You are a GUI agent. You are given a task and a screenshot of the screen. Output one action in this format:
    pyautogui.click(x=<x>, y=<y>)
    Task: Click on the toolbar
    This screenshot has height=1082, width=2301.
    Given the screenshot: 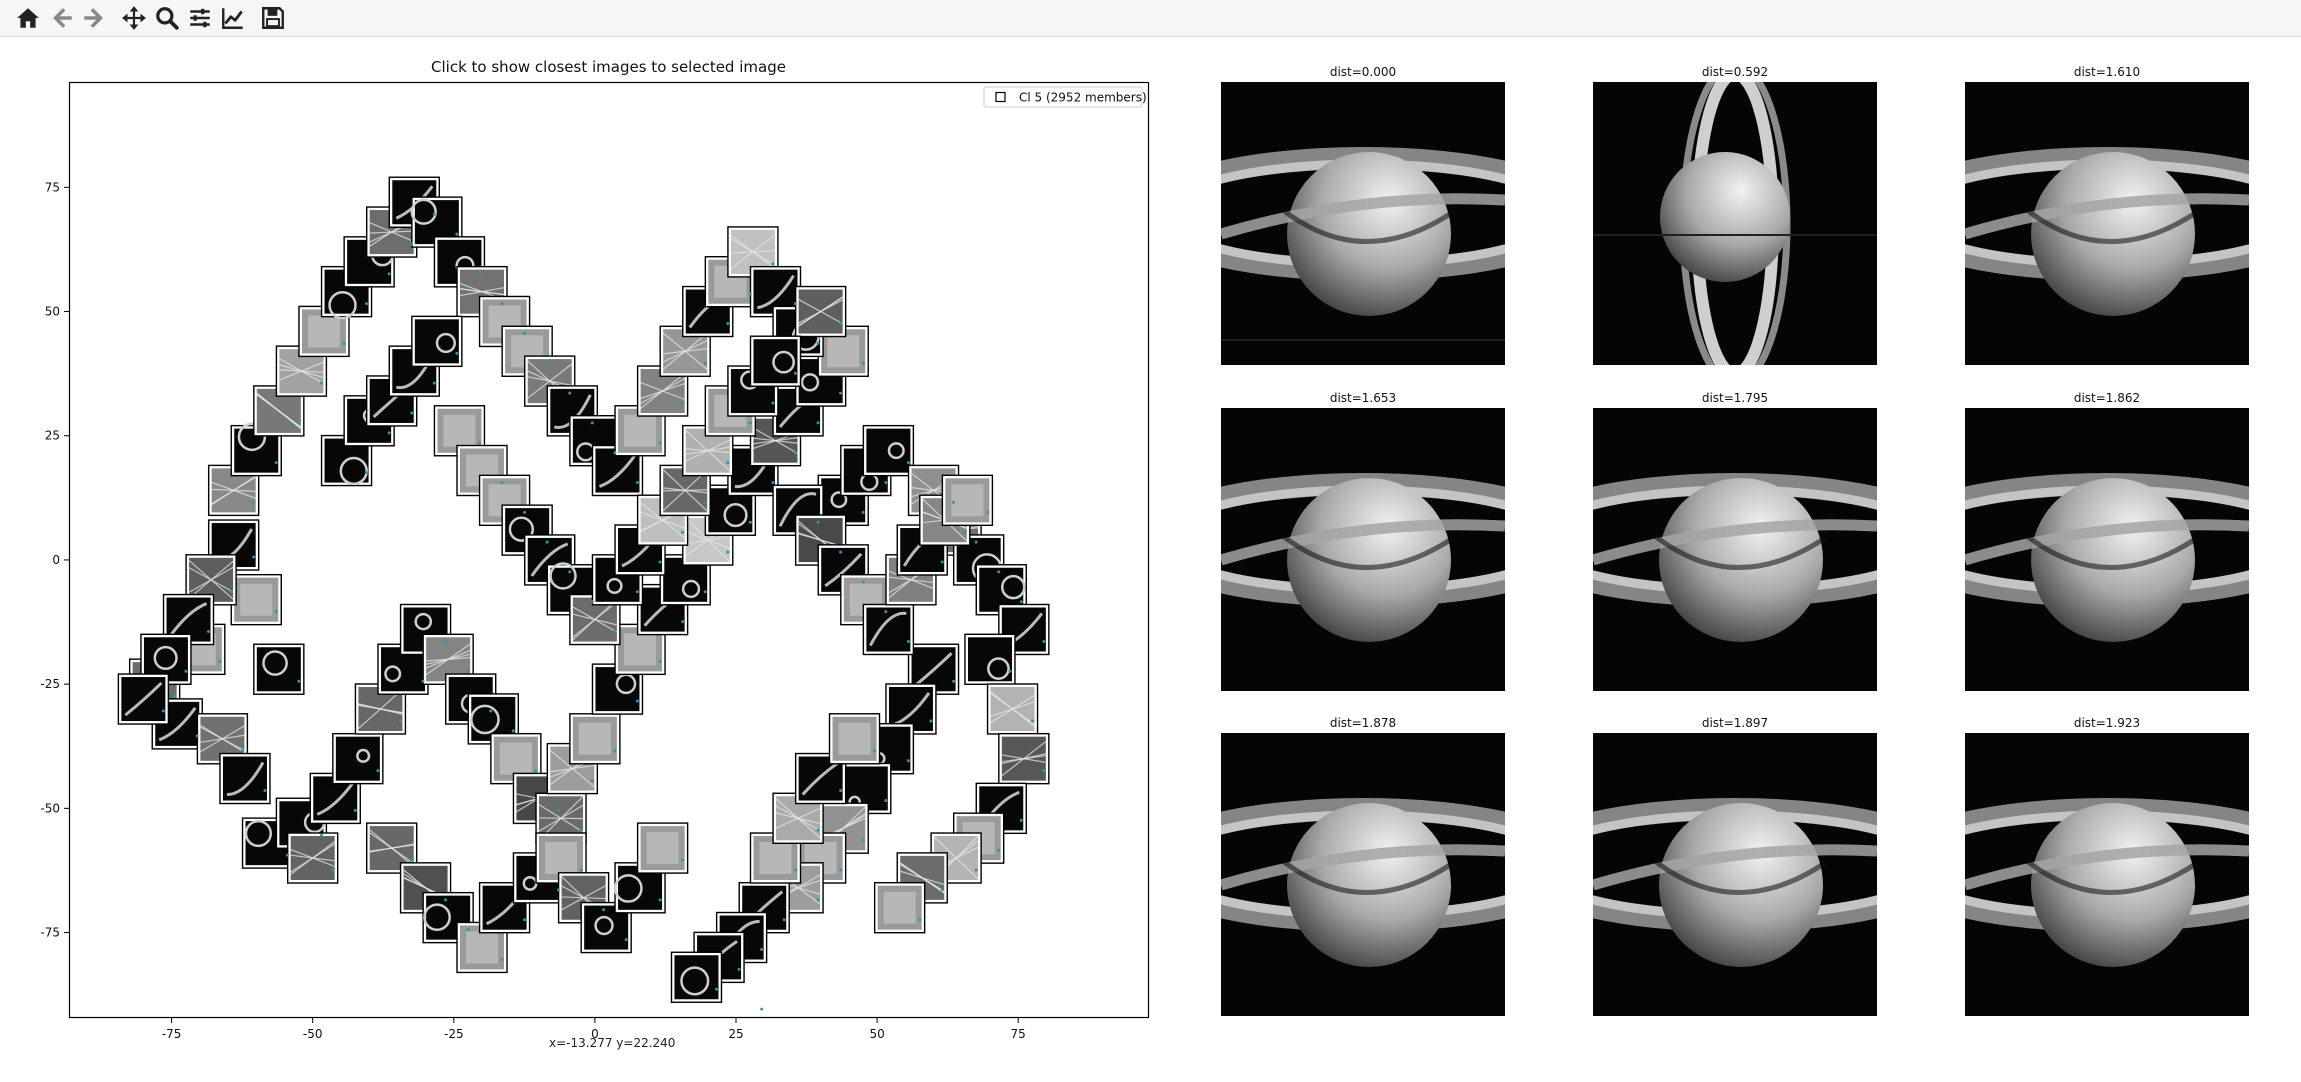 What is the action you would take?
    pyautogui.click(x=1150, y=18)
    